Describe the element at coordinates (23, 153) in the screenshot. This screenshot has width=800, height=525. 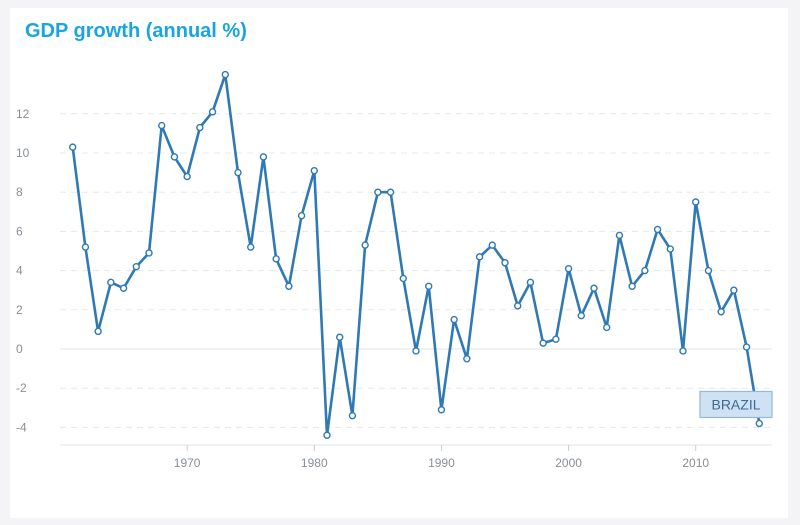
I see `y-tick-label: 10` at that location.